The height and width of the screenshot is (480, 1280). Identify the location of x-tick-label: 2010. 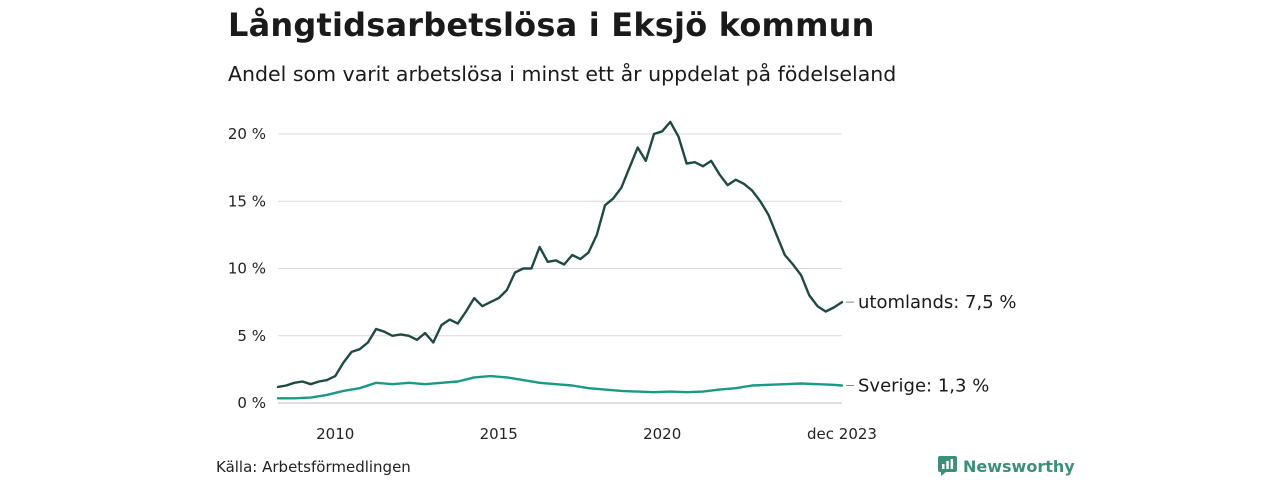
(335, 434).